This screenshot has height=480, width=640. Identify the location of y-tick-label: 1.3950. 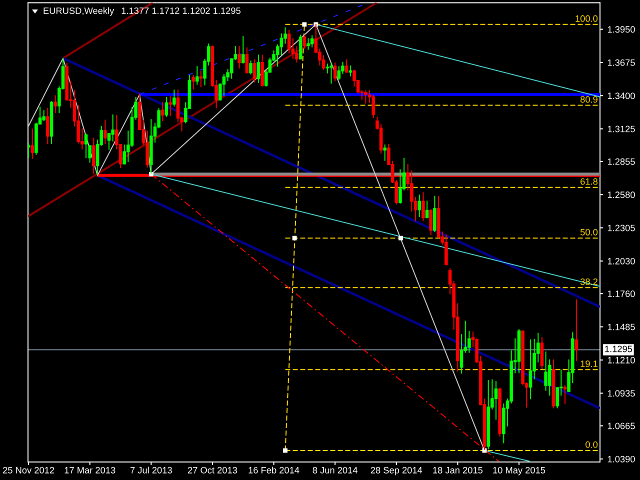
(621, 29).